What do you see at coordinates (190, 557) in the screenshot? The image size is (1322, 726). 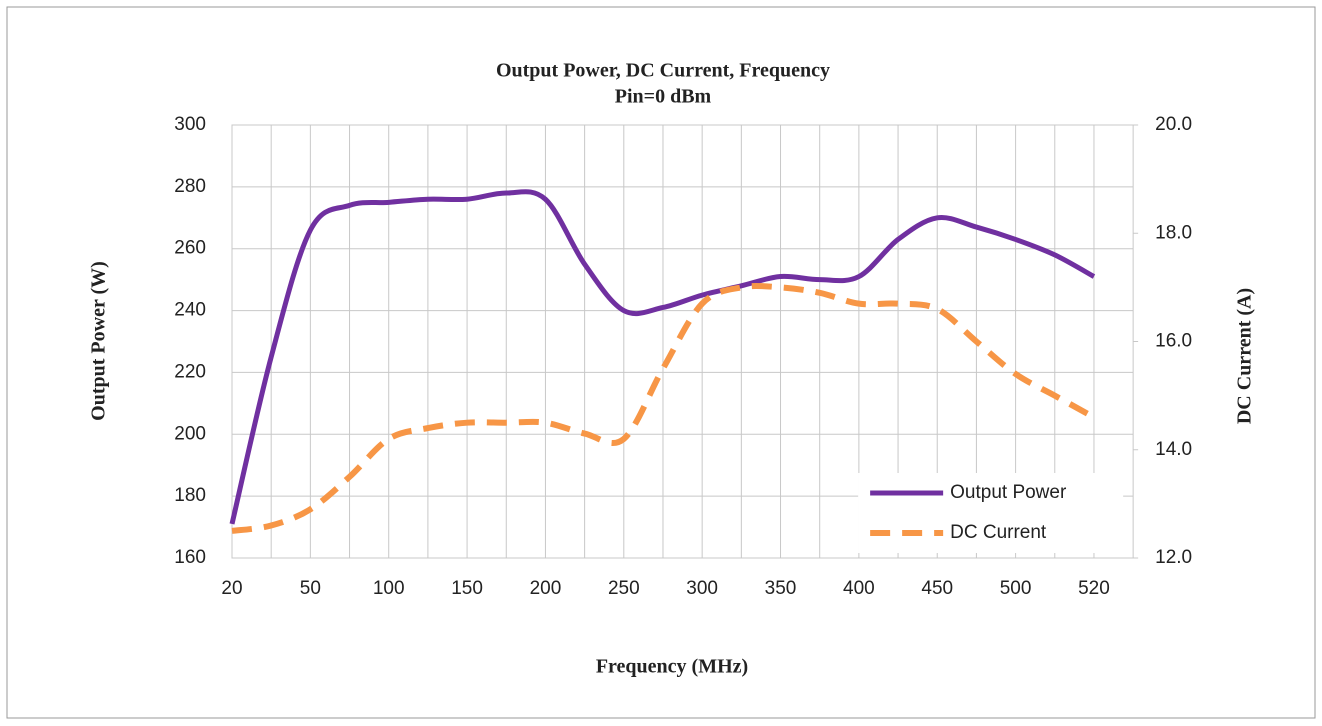 I see `y-tick-label: 160` at bounding box center [190, 557].